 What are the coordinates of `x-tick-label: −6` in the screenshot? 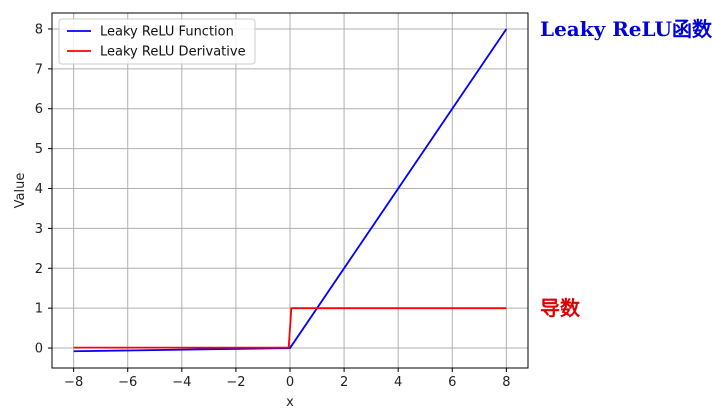 It's located at (127, 382).